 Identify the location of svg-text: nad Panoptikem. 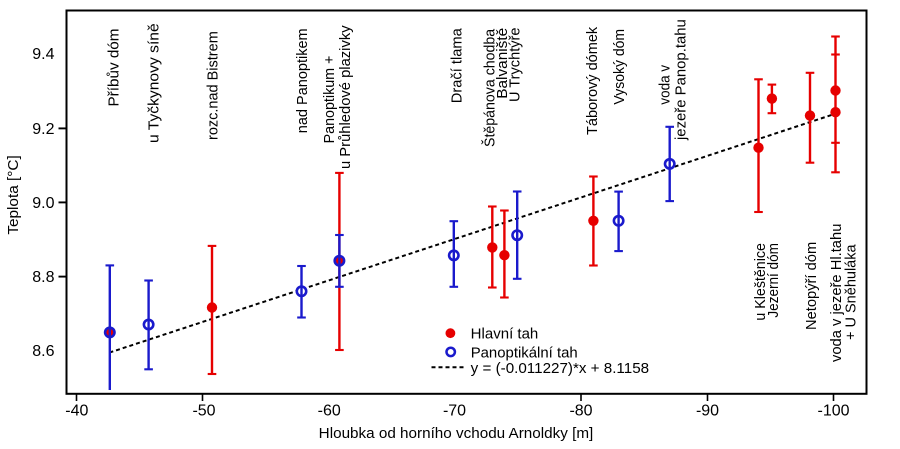
(302, 80).